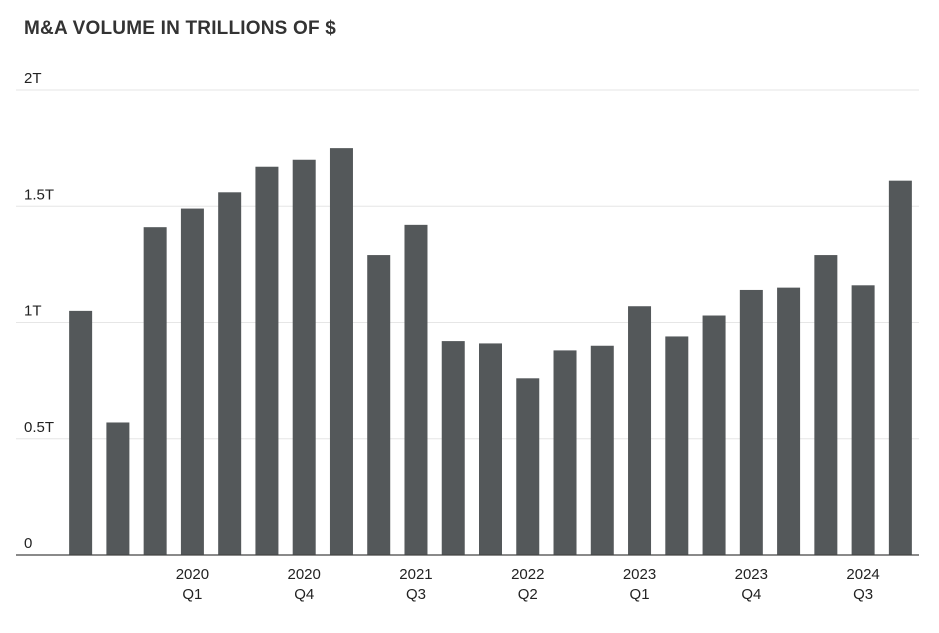 The height and width of the screenshot is (633, 939). I want to click on x-tick-year: 2021, so click(415, 574).